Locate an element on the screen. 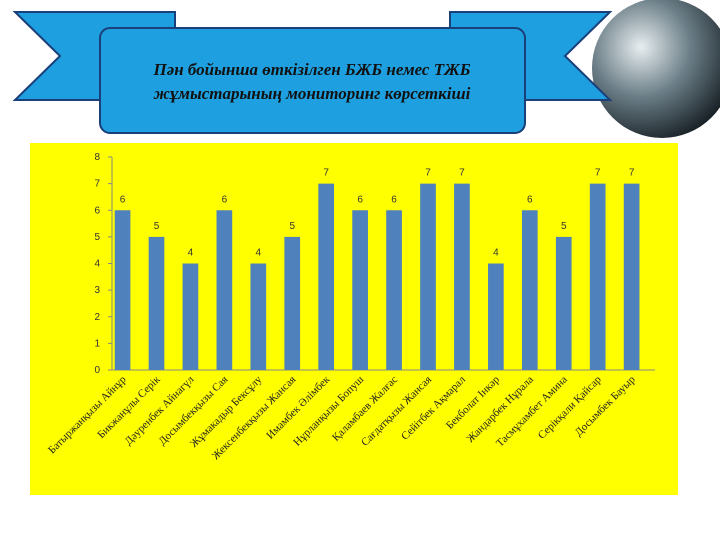 This screenshot has width=720, height=540. title-banner is located at coordinates (312, 80).